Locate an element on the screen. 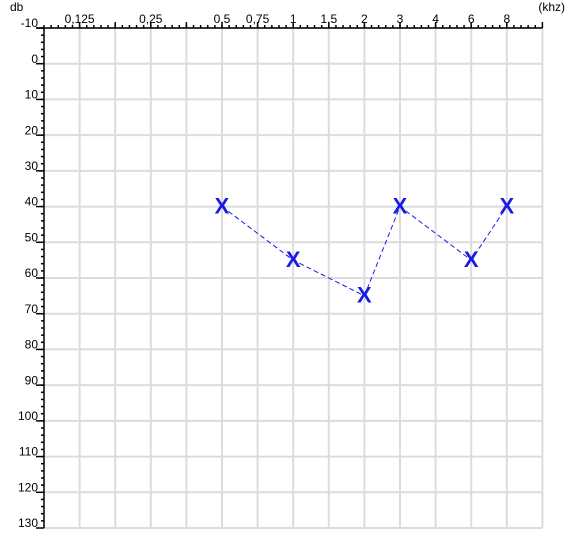 The image size is (570, 535). x-tick-label: 1 is located at coordinates (293, 19).